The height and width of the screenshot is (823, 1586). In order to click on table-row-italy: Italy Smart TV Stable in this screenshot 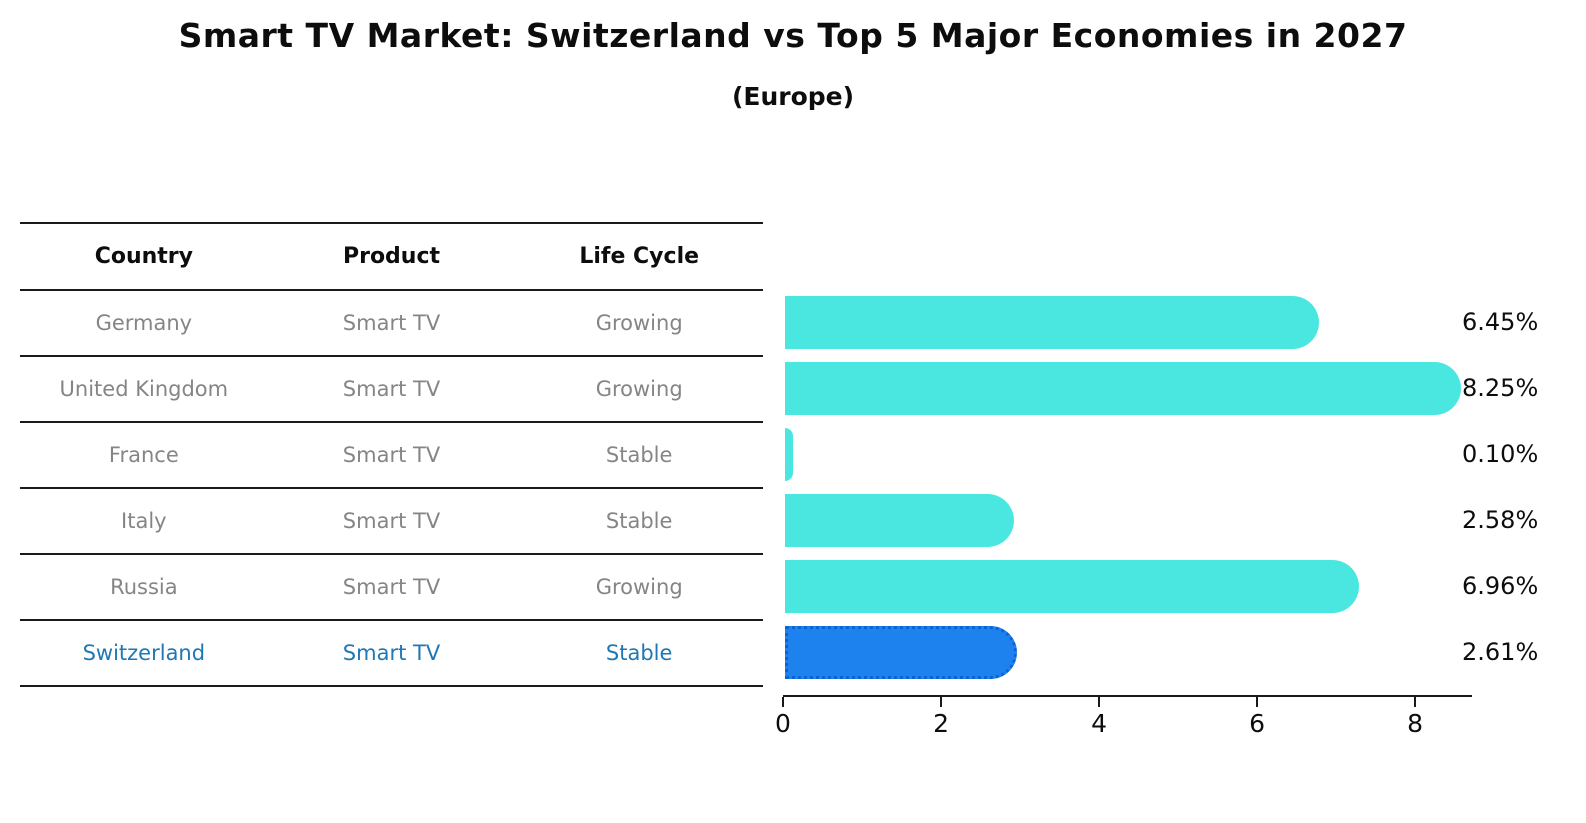, I will do `click(391, 520)`.